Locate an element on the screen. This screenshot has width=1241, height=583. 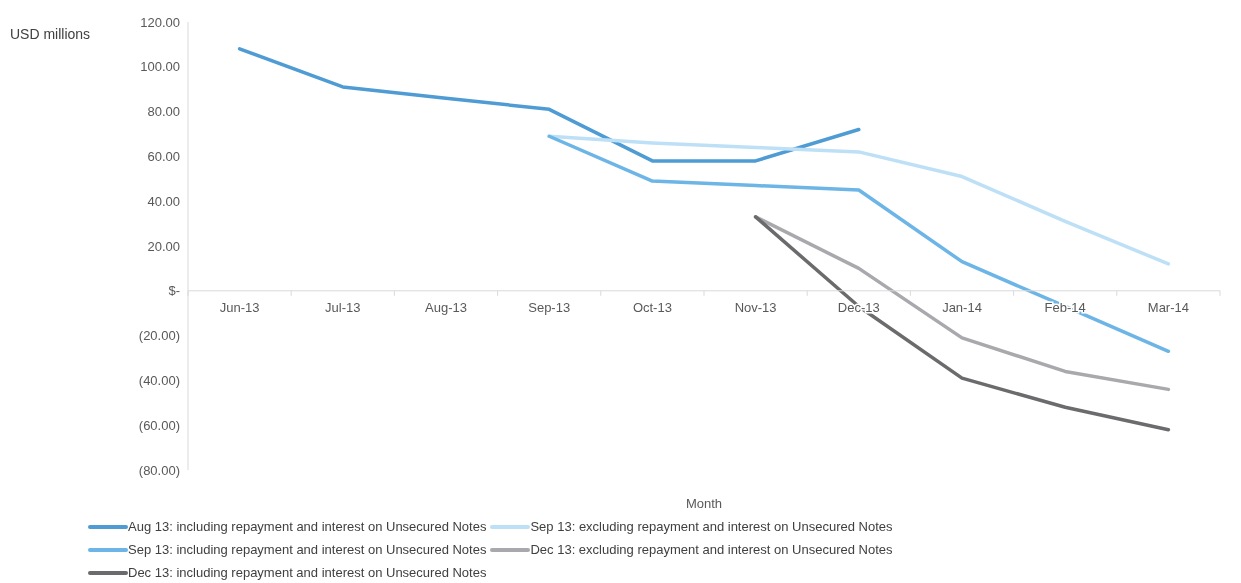
x-tick-label: Jan-14 is located at coordinates (962, 307).